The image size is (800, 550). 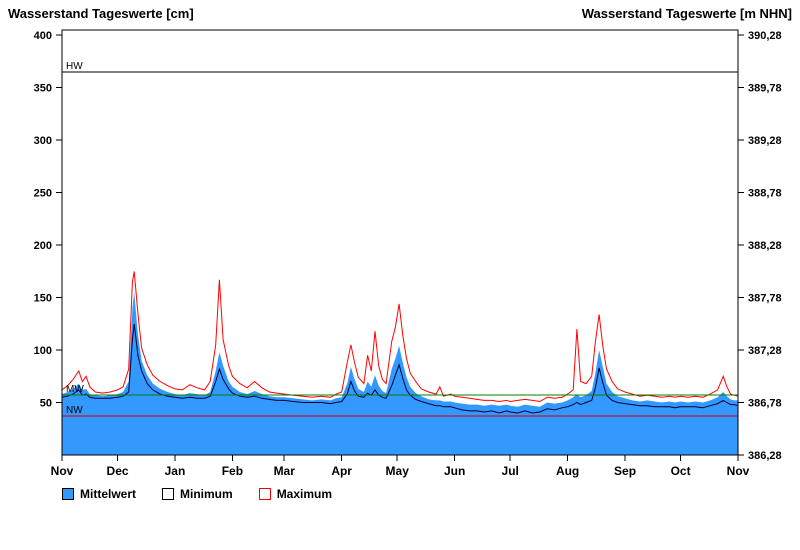 What do you see at coordinates (398, 471) in the screenshot?
I see `svg-text: May` at bounding box center [398, 471].